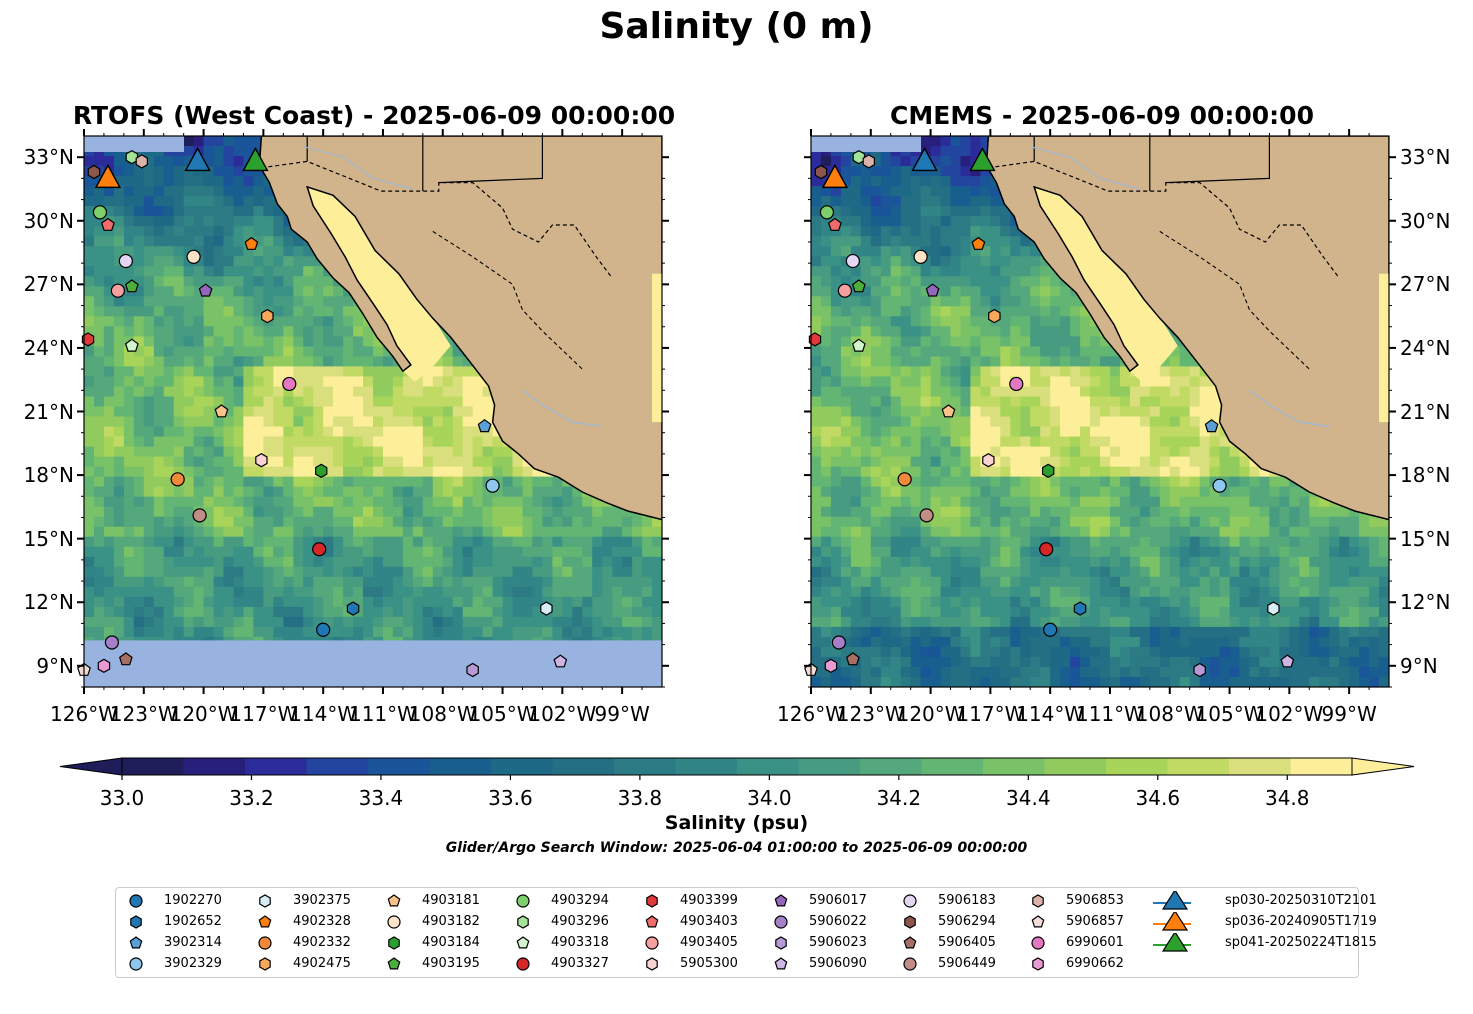  I want to click on colorbar-label: Salinity (psu), so click(736, 823).